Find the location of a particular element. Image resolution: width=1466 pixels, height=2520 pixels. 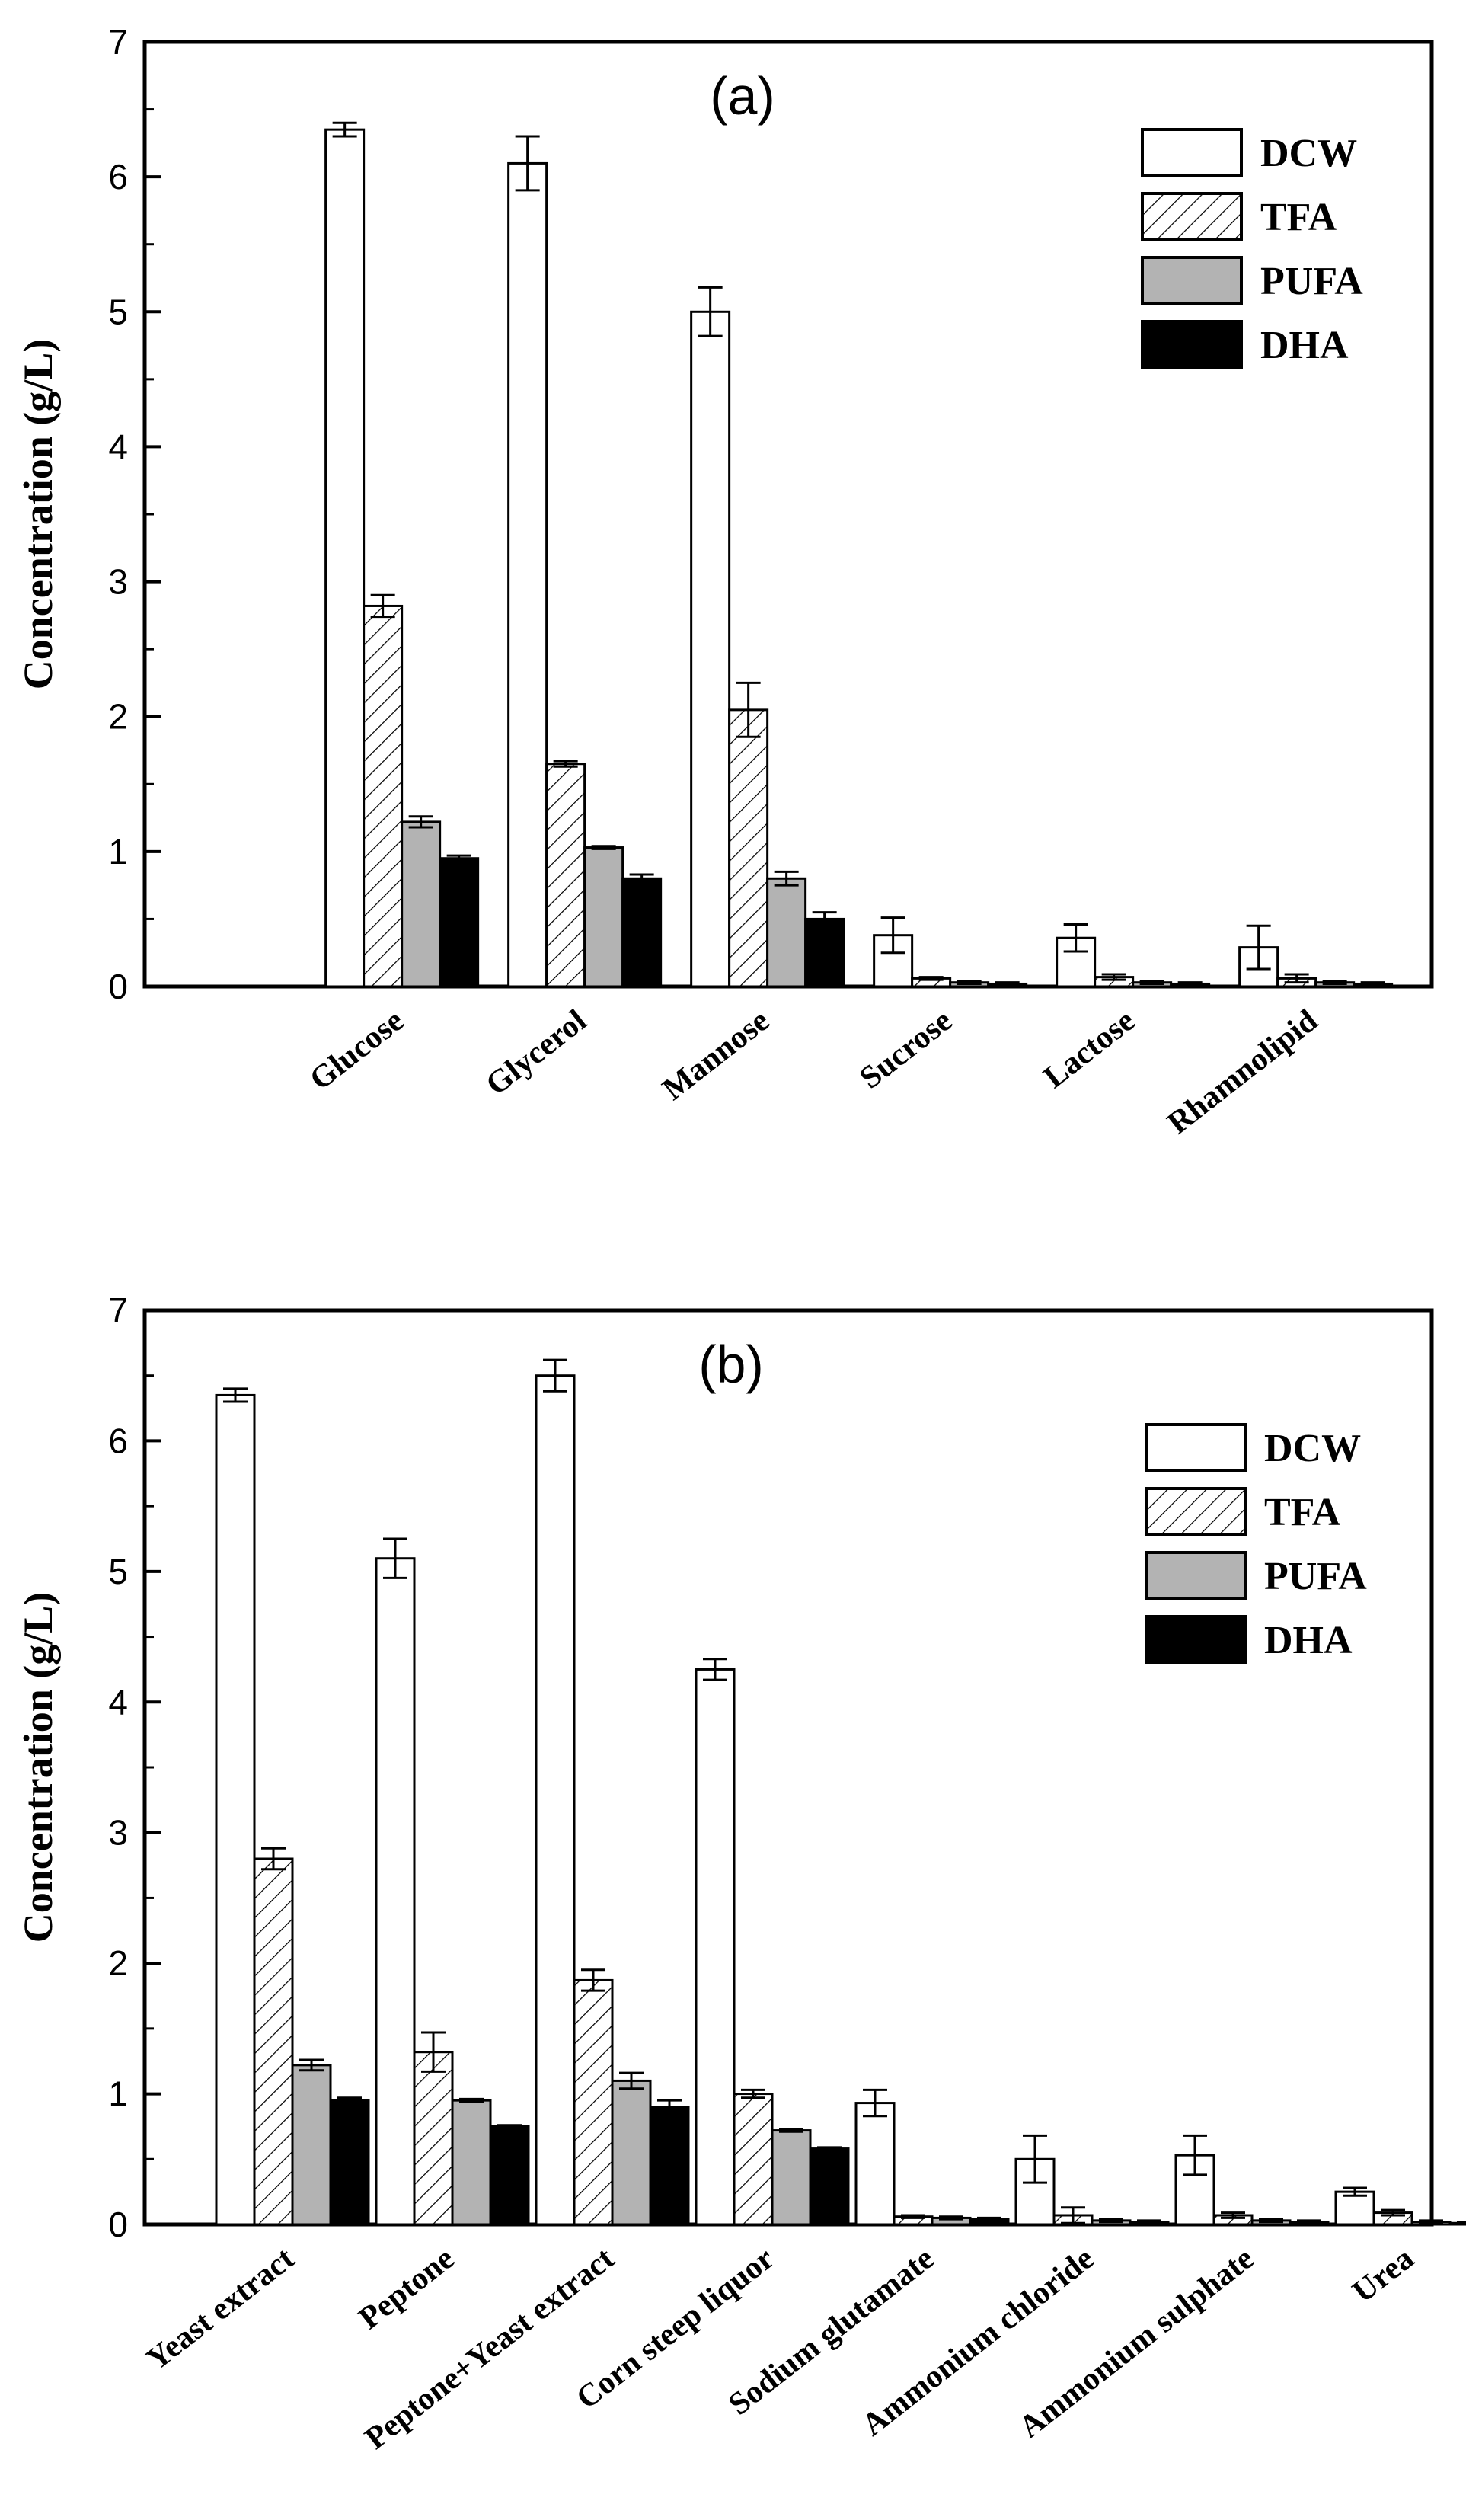

bar-dha-corn-steep-liquor is located at coordinates (830, 2186).